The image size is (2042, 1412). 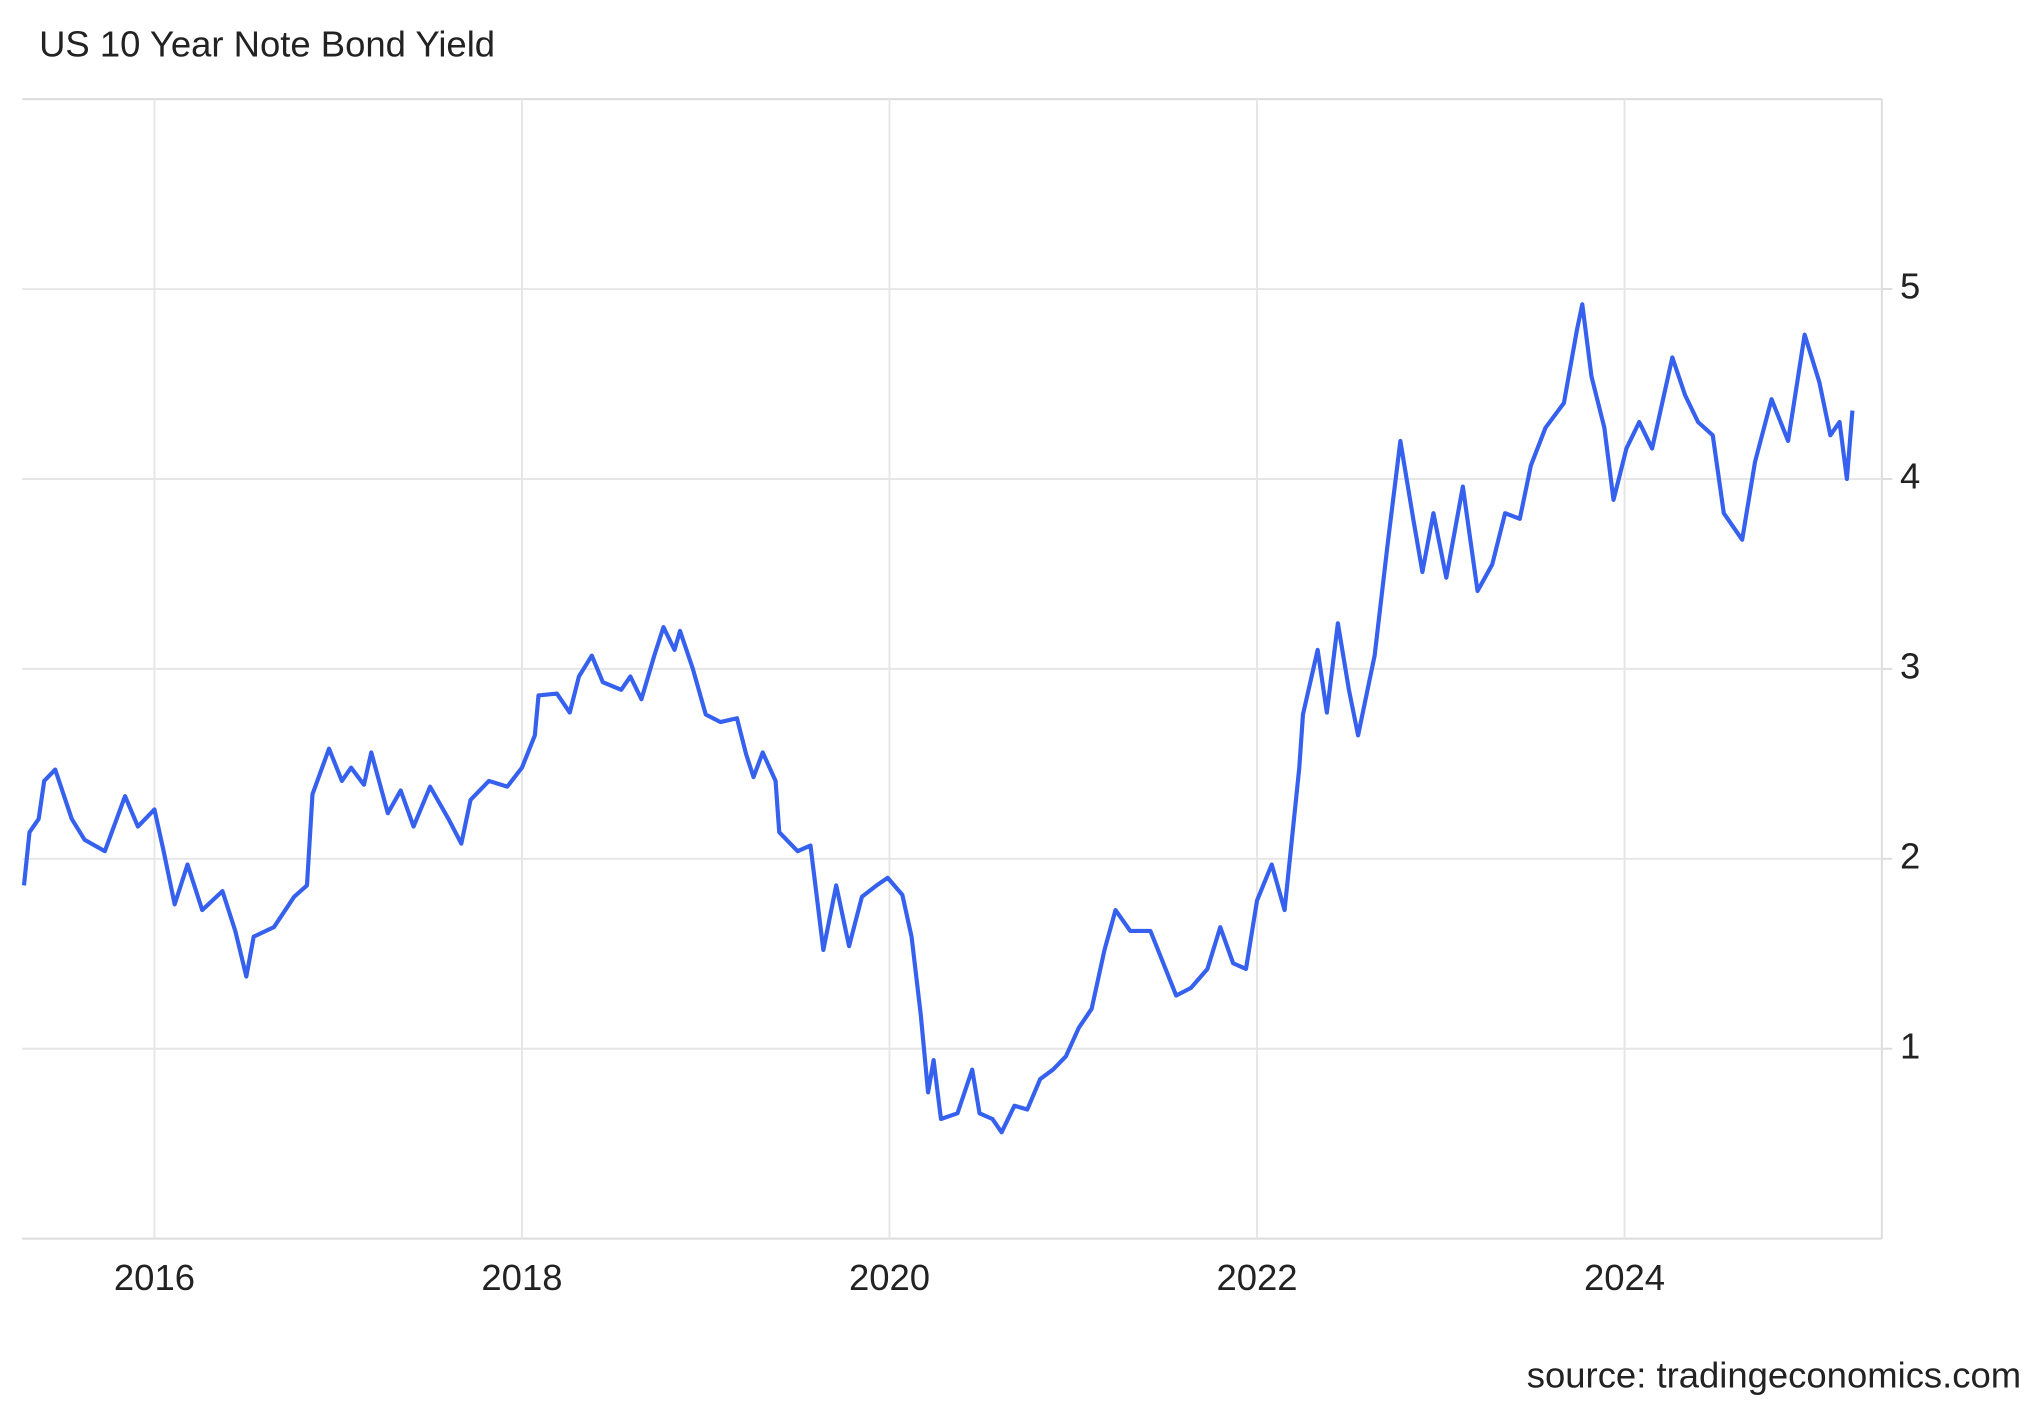 I want to click on x-tick-label: 2022, so click(x=1256, y=1277).